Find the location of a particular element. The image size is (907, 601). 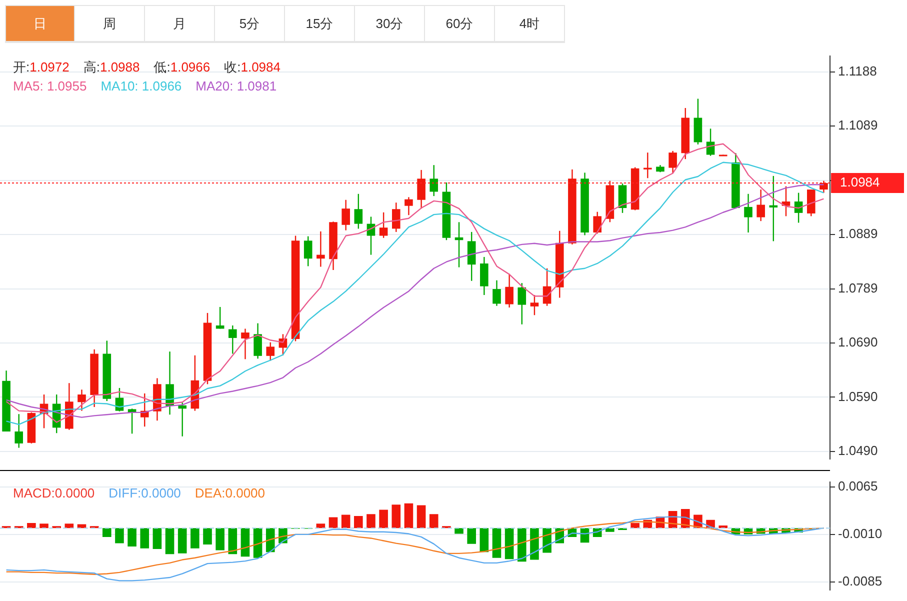

y-tick-label: 1.0789 is located at coordinates (858, 288).